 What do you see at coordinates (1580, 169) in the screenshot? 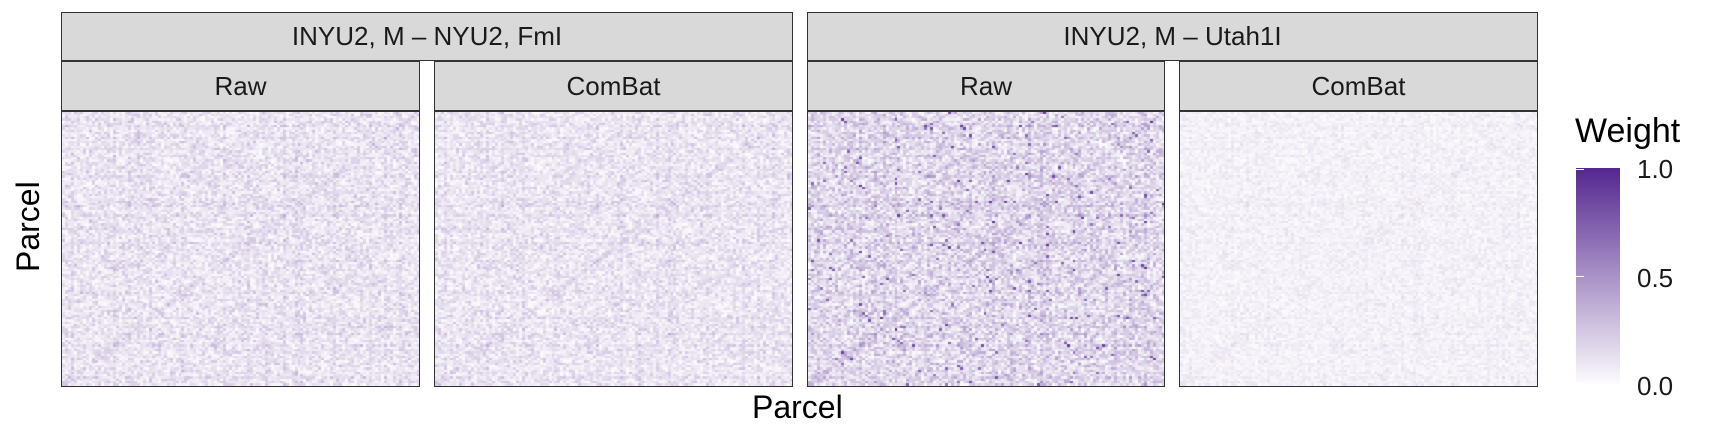
I see `legend-tick-mark-max` at bounding box center [1580, 169].